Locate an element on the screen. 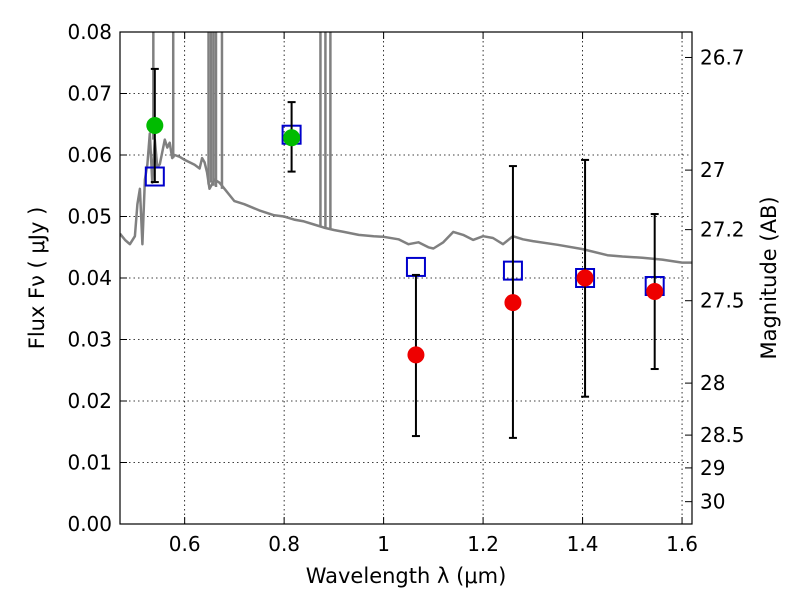 The height and width of the screenshot is (600, 800). y-tick-label: 0.00 is located at coordinates (89, 524).